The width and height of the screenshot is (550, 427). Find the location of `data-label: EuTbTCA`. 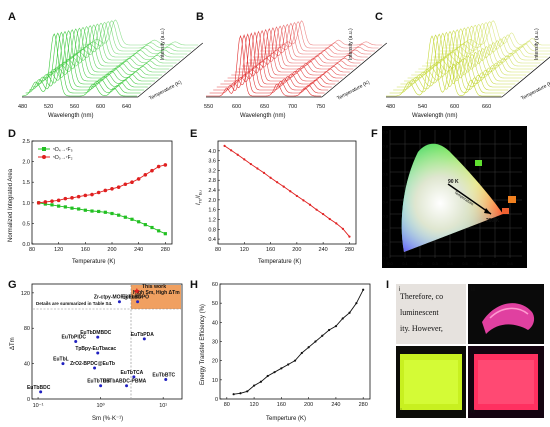

data-label: EuTbTCA is located at coordinates (131, 373).